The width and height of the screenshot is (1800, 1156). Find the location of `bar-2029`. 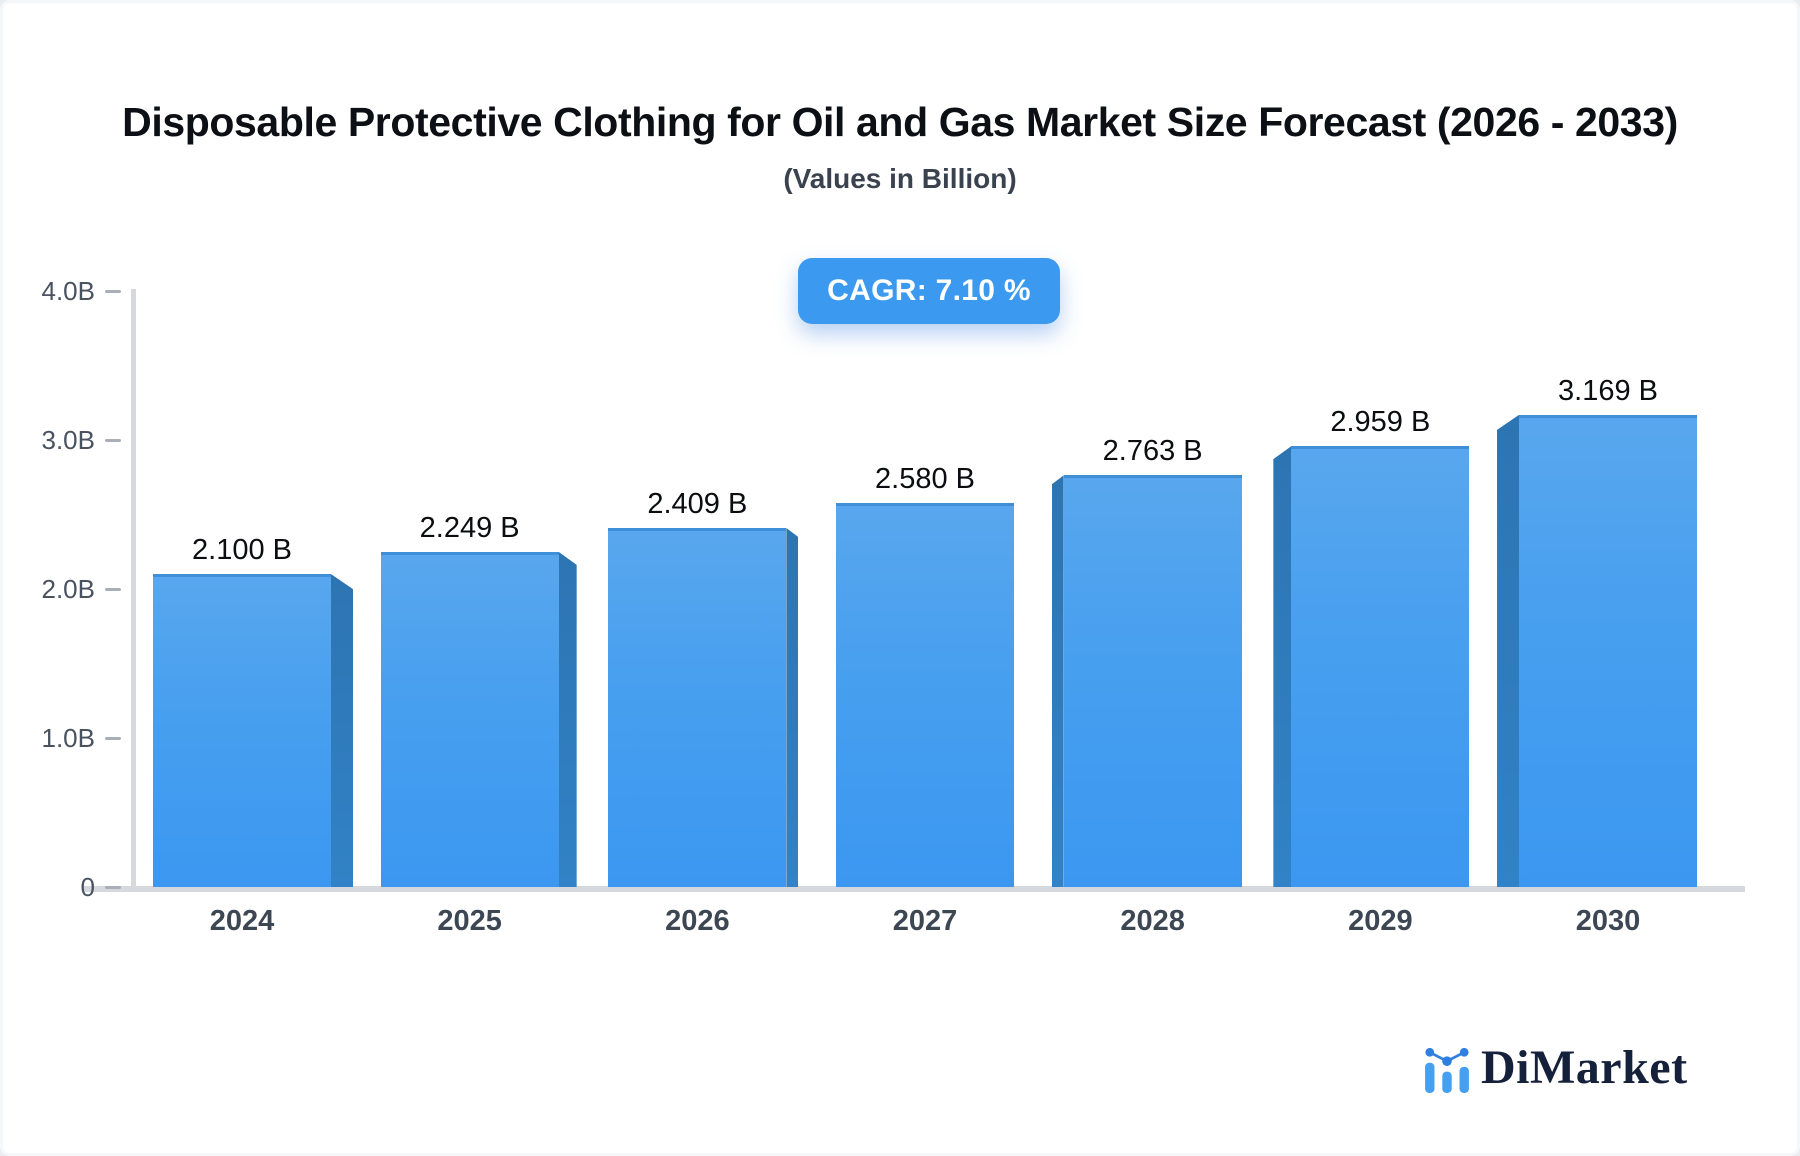

bar-2029 is located at coordinates (1380, 666).